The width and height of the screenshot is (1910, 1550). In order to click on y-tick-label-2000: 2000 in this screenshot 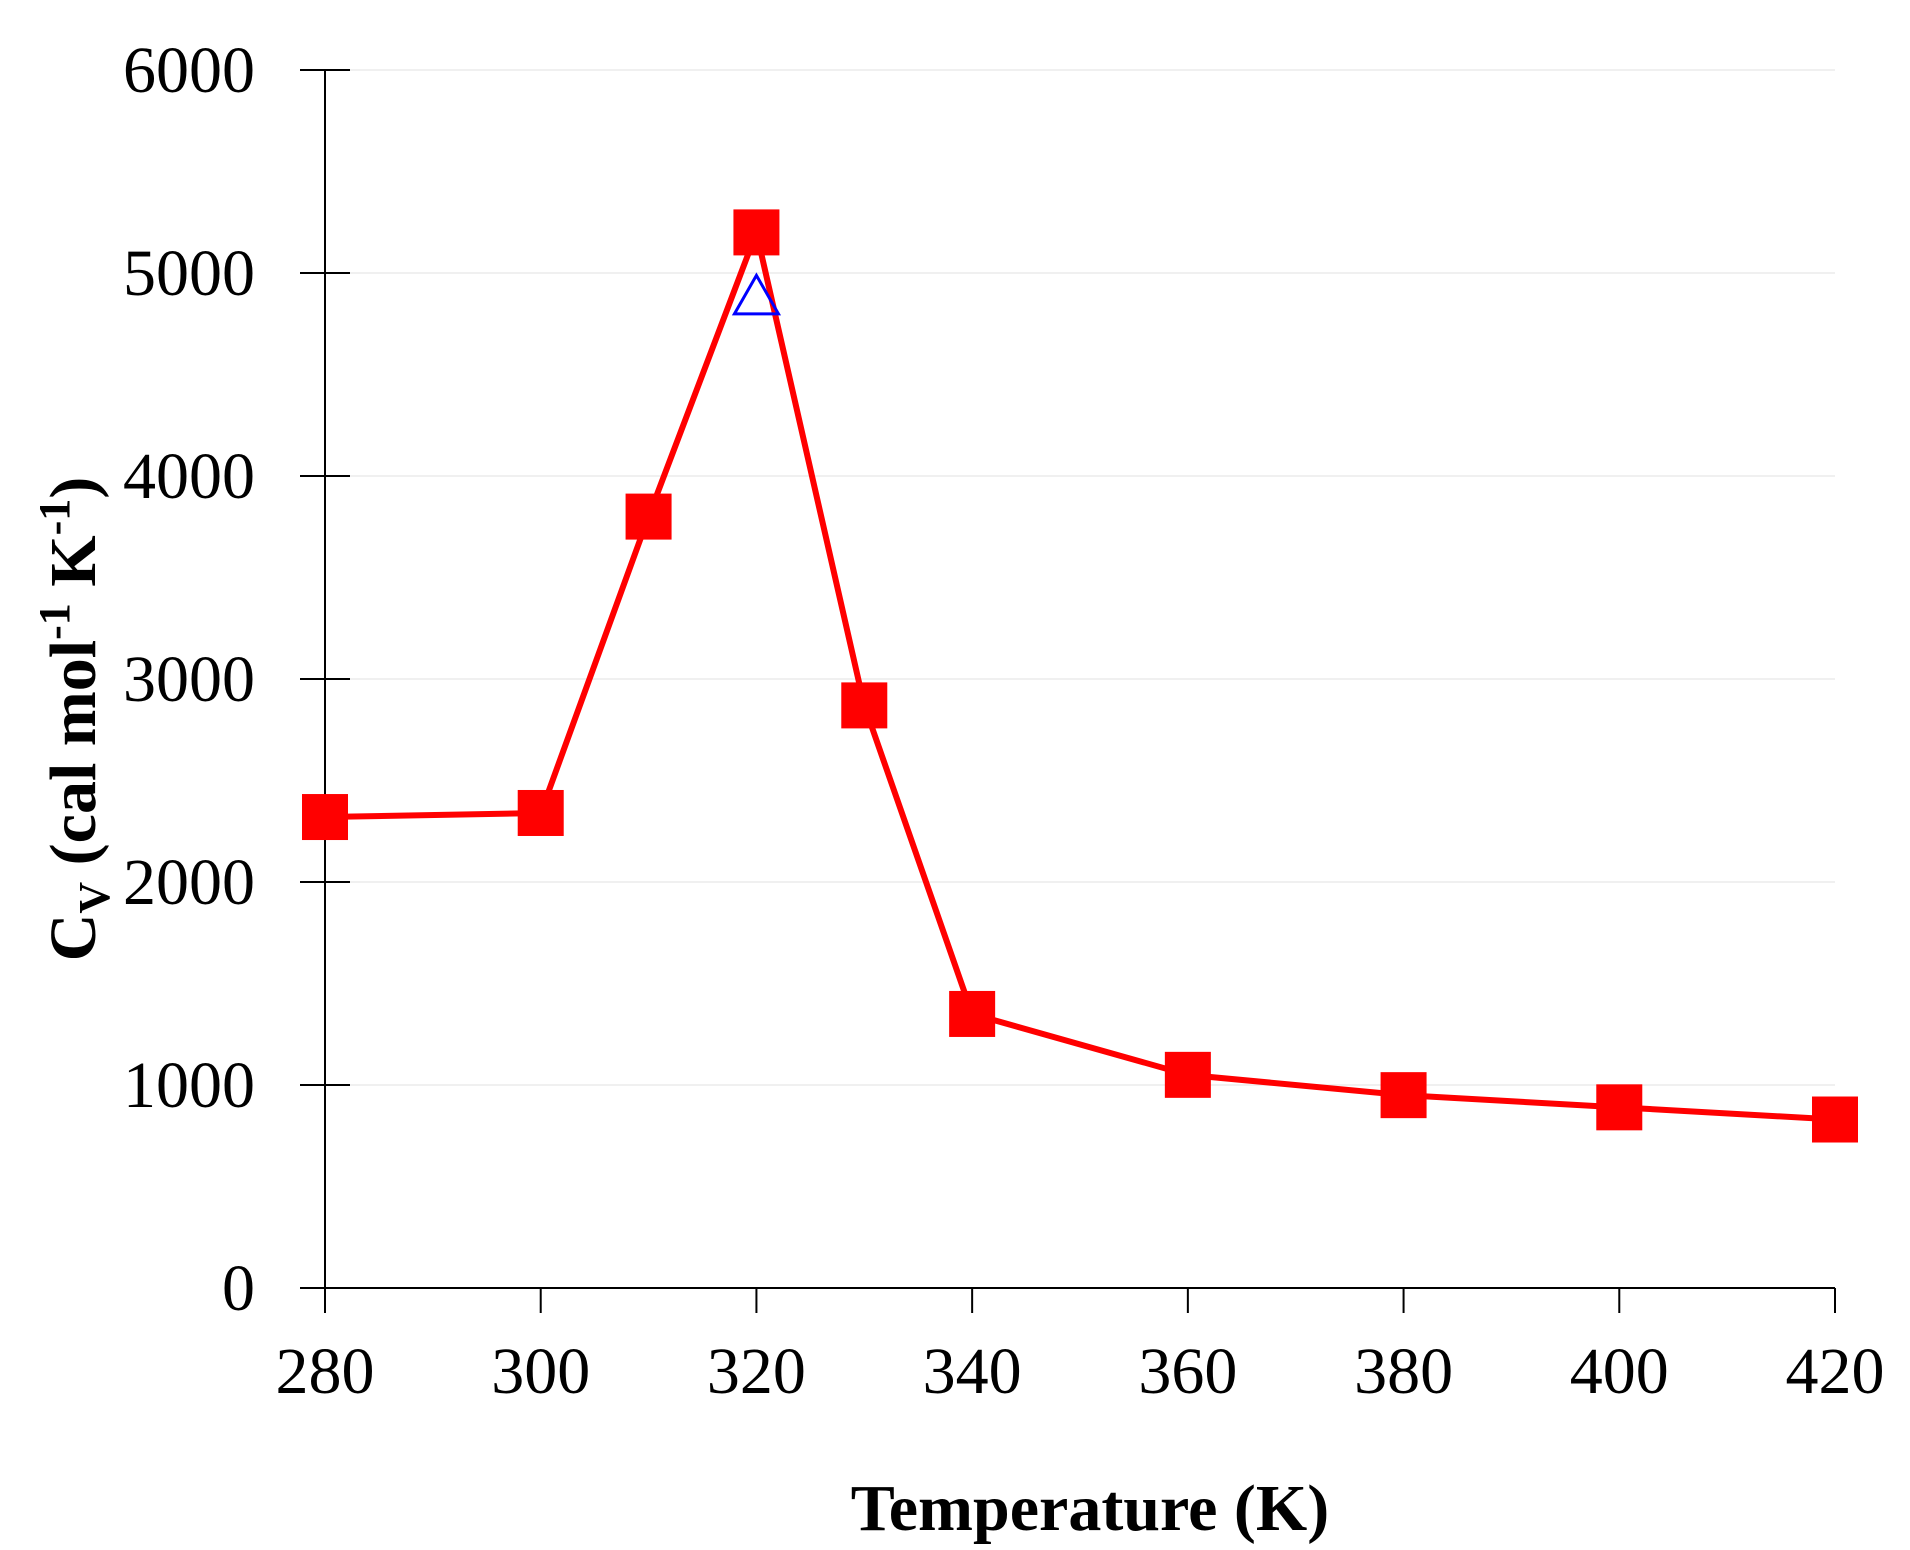, I will do `click(189, 882)`.